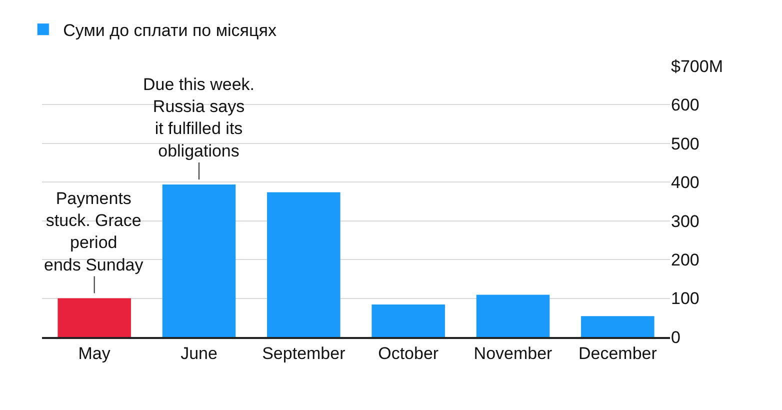  I want to click on y-tick-label: 400, so click(685, 182).